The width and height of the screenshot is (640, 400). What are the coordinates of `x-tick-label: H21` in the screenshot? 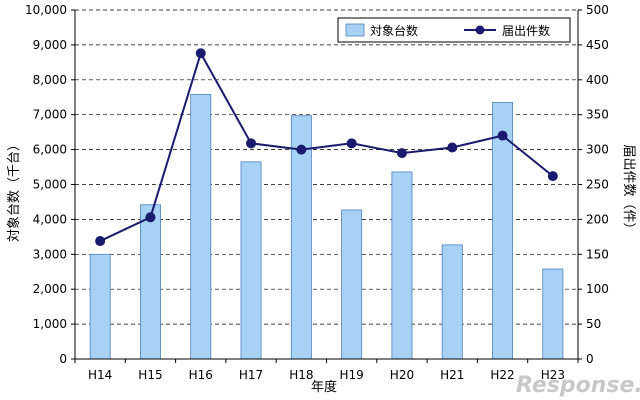 It's located at (452, 375).